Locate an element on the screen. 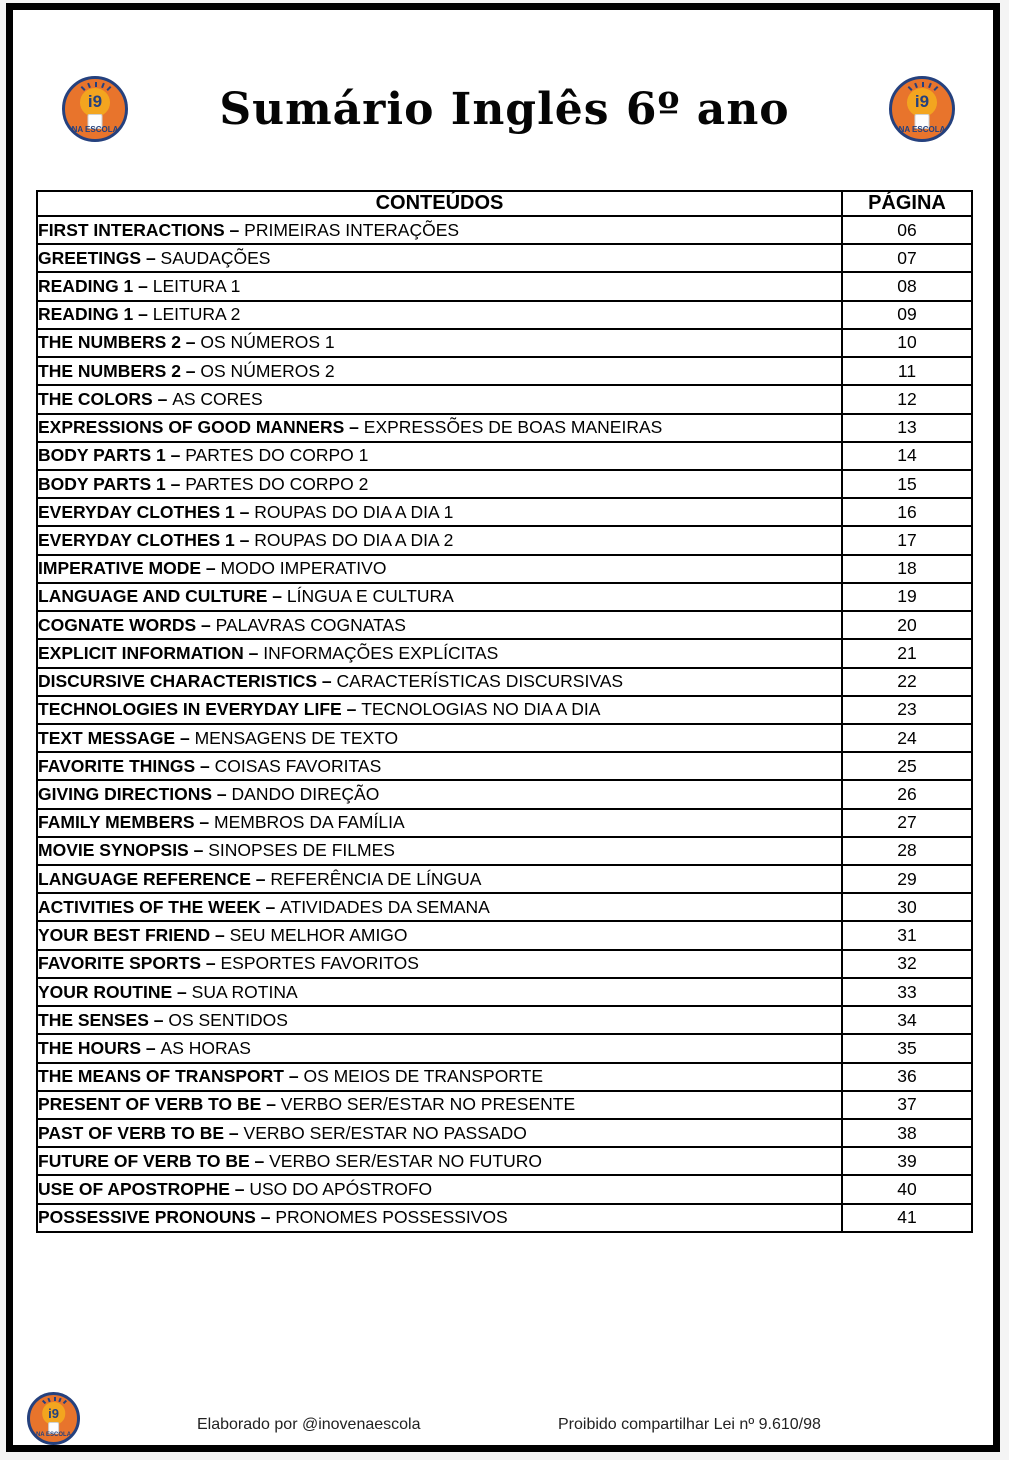 Image resolution: width=1009 pixels, height=1460 pixels. column-header-contents: CONTEÚDOS is located at coordinates (439, 203).